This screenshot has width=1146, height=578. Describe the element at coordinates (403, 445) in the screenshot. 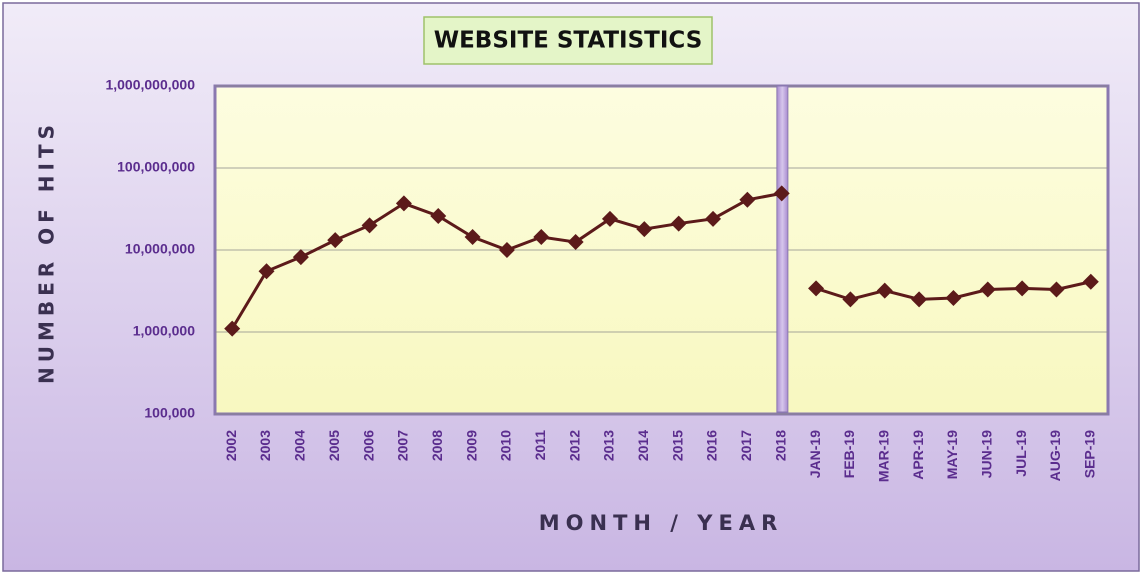

I see `x-tick-label: 2007` at that location.